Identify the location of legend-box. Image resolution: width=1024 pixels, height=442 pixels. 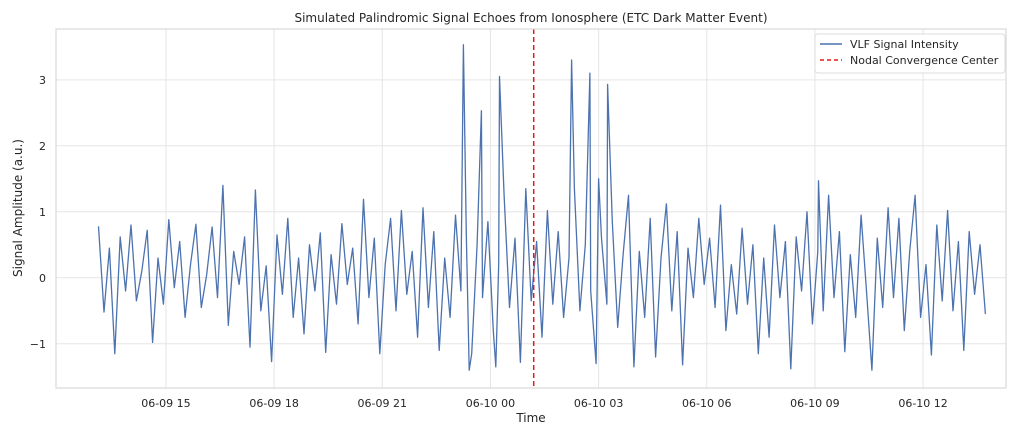
(910, 53).